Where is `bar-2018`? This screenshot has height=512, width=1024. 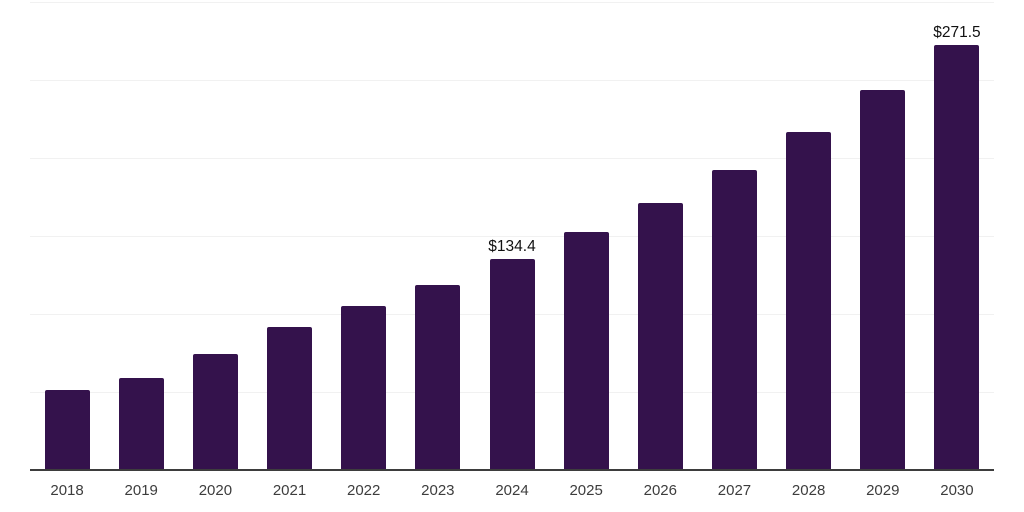 bar-2018 is located at coordinates (67, 429).